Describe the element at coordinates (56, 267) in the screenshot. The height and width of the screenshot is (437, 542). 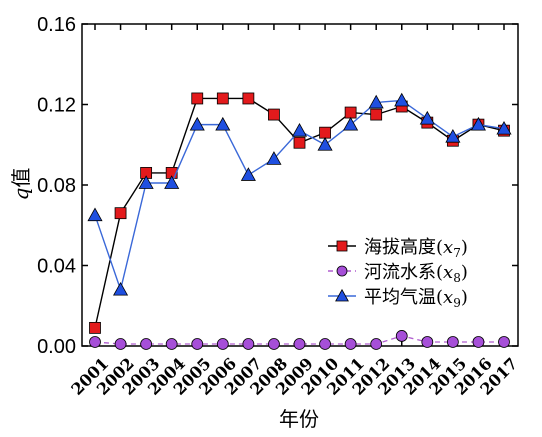
I see `y-tick-label: 0.04` at that location.